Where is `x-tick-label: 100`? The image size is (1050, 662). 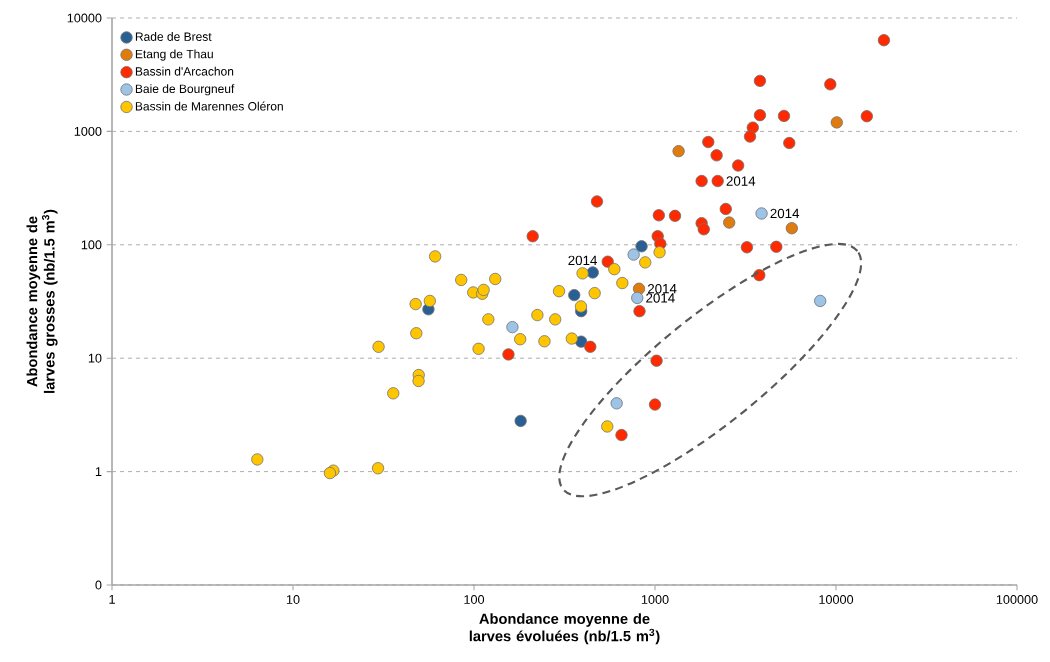 x-tick-label: 100 is located at coordinates (474, 599).